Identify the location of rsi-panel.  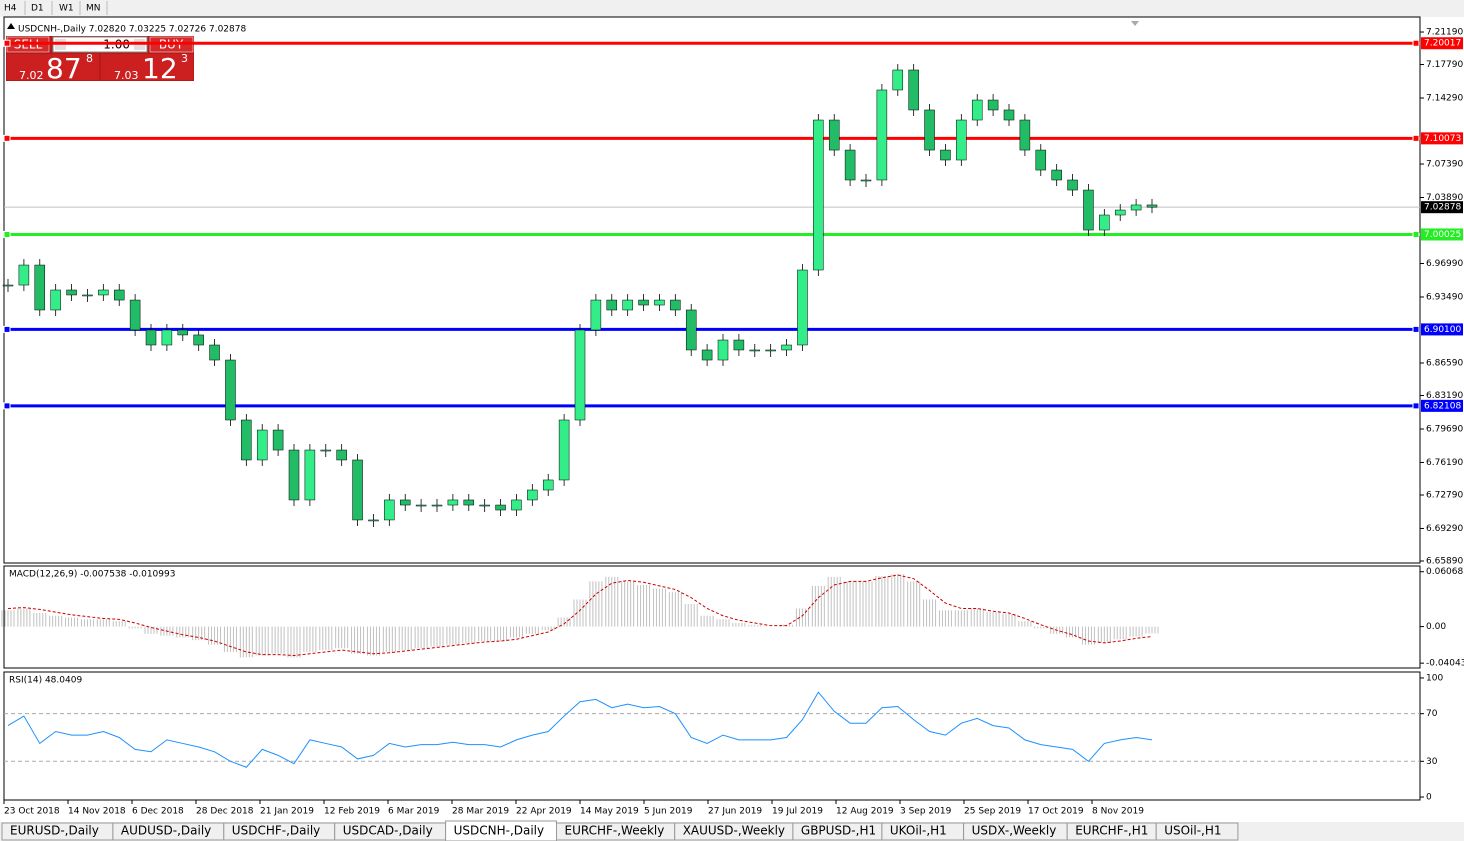
(712, 736).